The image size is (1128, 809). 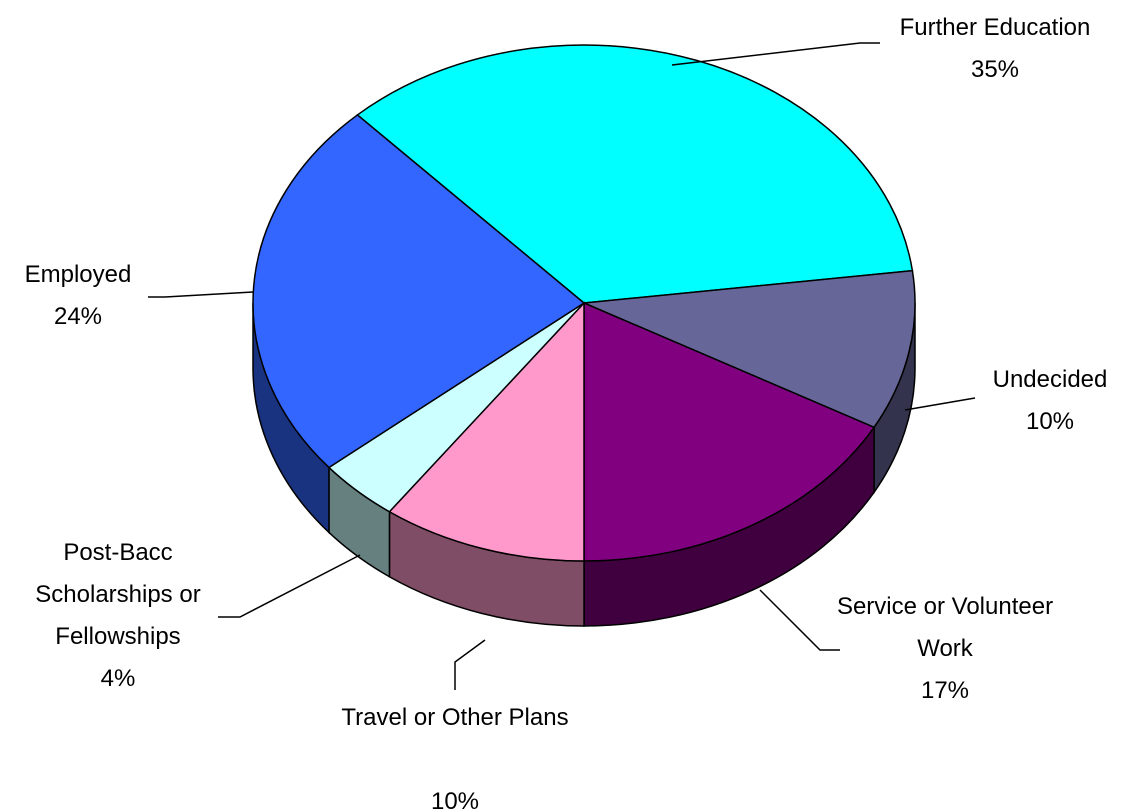 I want to click on category-label: Employed, so click(x=78, y=274).